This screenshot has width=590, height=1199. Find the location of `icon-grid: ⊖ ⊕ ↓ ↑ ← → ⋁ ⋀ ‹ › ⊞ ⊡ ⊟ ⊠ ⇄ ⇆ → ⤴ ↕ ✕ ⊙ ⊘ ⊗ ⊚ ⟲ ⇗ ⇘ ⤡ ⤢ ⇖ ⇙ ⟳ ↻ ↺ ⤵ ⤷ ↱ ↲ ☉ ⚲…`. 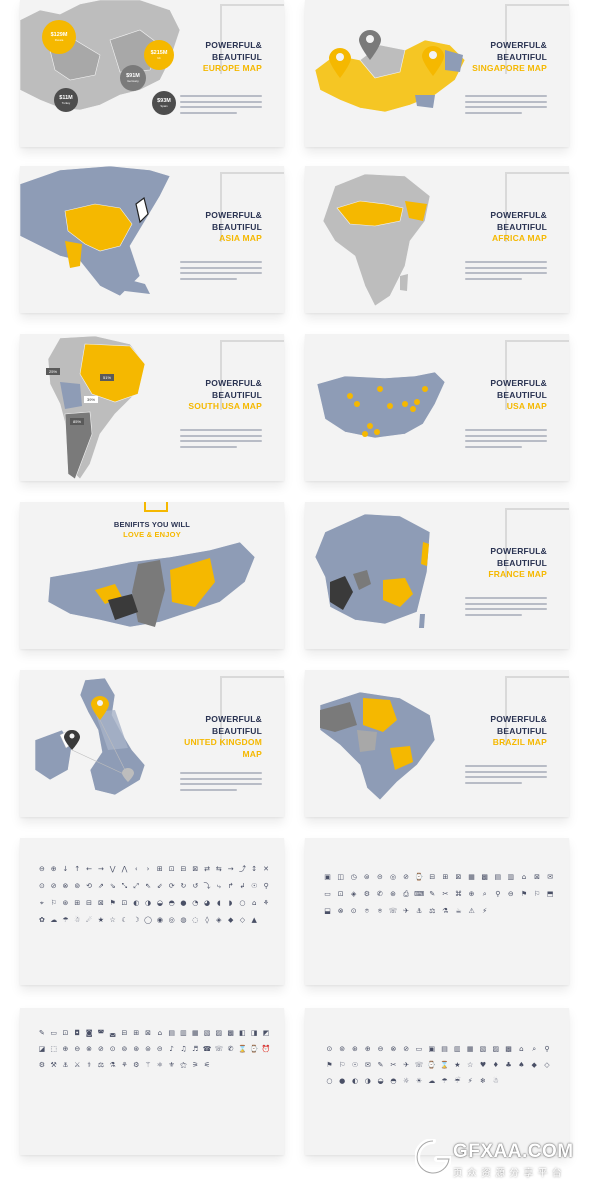

icon-grid: ⊖ ⊕ ↓ ↑ ← → ⋁ ⋀ ‹ › ⊞ ⊡ ⊟ ⊠ ⇄ ⇆ → ⤴ ↕ ✕ ⊙ ⊘ ⊗ ⊚ ⟲ ⇗ ⇘ ⤡ ⤢ ⇖ ⇙ ⟳ ↻ ↺ ⤵ ⤷ ↱ ↲ ☉ ⚲… is located at coordinates (154, 895).